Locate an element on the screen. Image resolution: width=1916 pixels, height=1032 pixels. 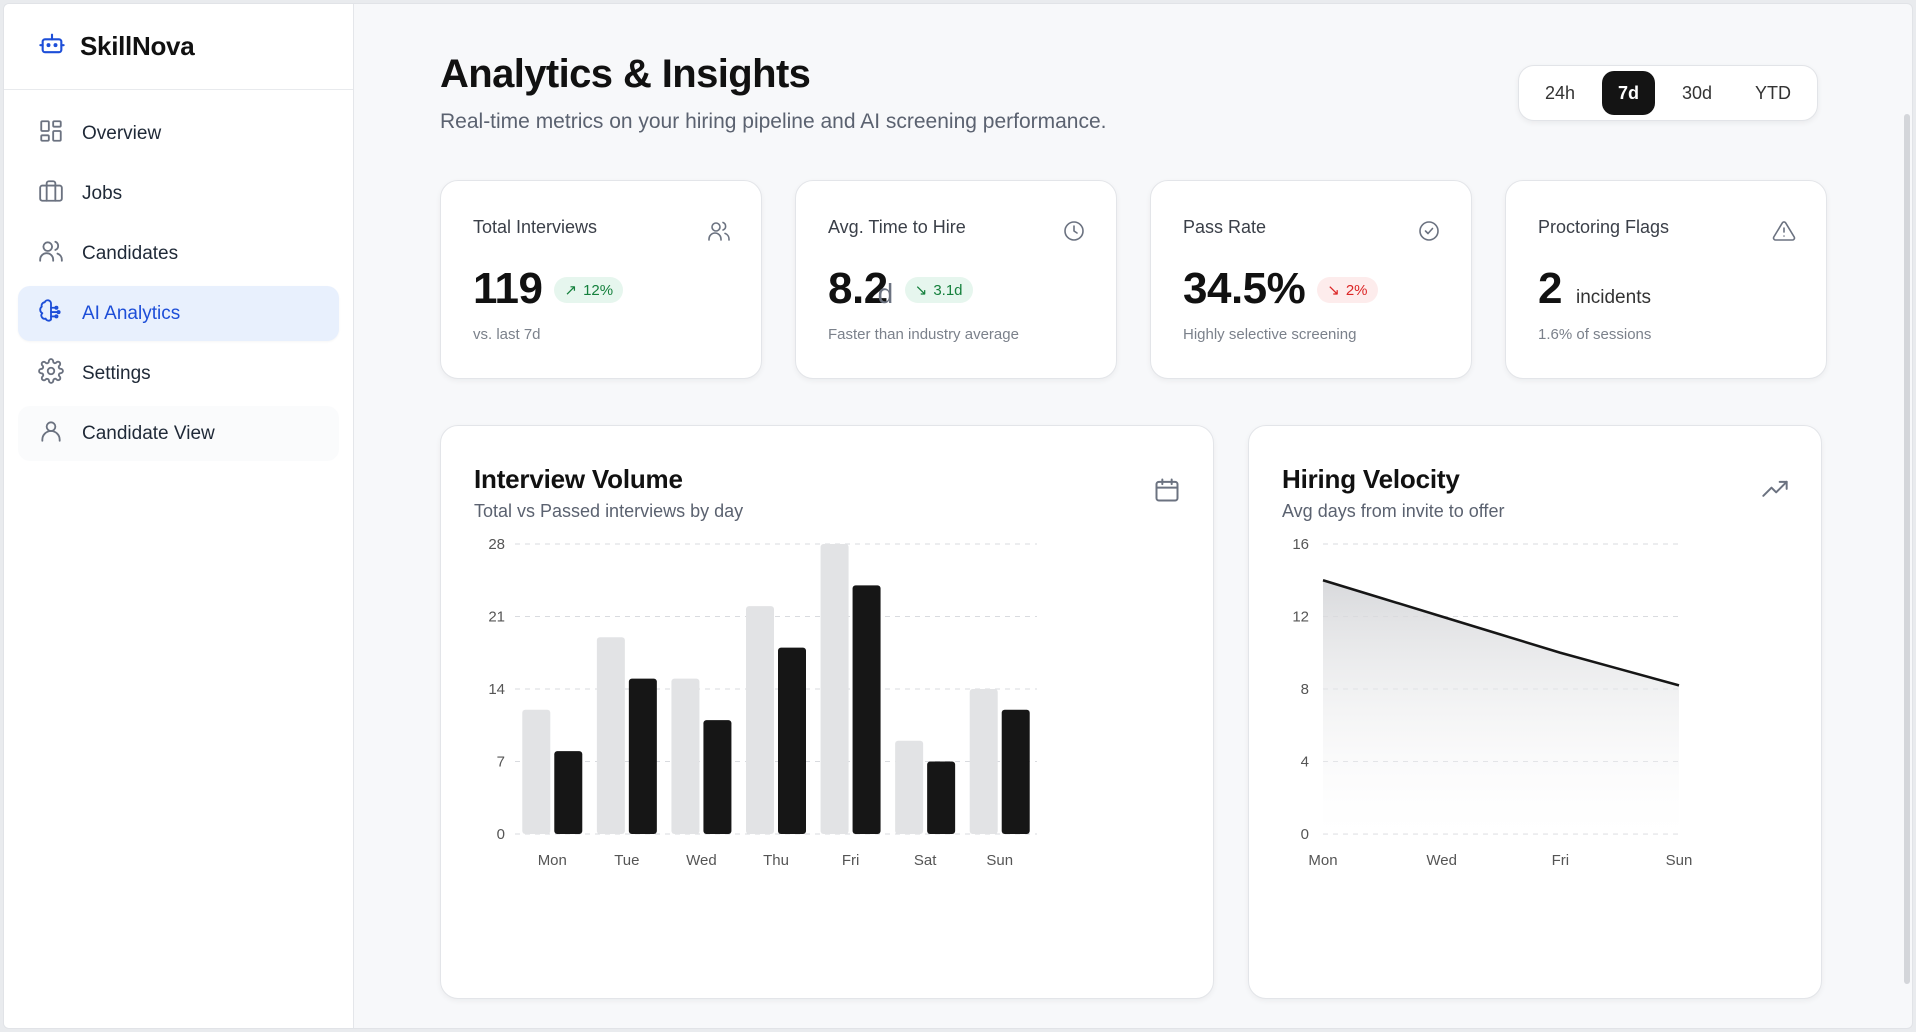
trend-badge: ↘ 3.1d is located at coordinates (938, 290).